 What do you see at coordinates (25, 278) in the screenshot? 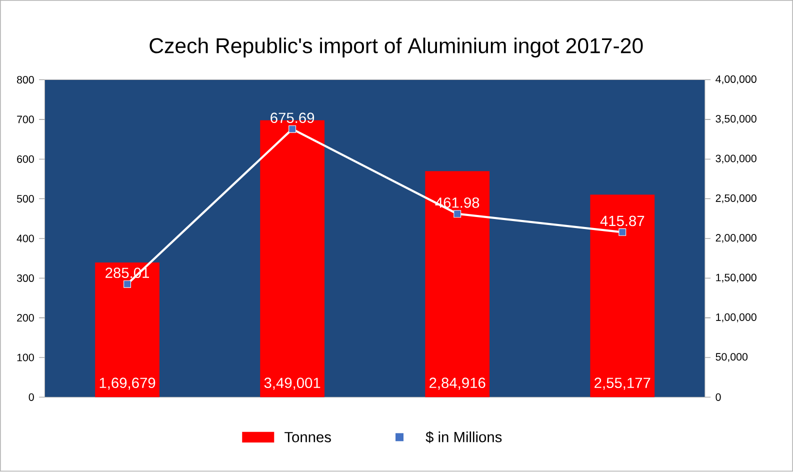
I see `y-tick-label: 300` at bounding box center [25, 278].